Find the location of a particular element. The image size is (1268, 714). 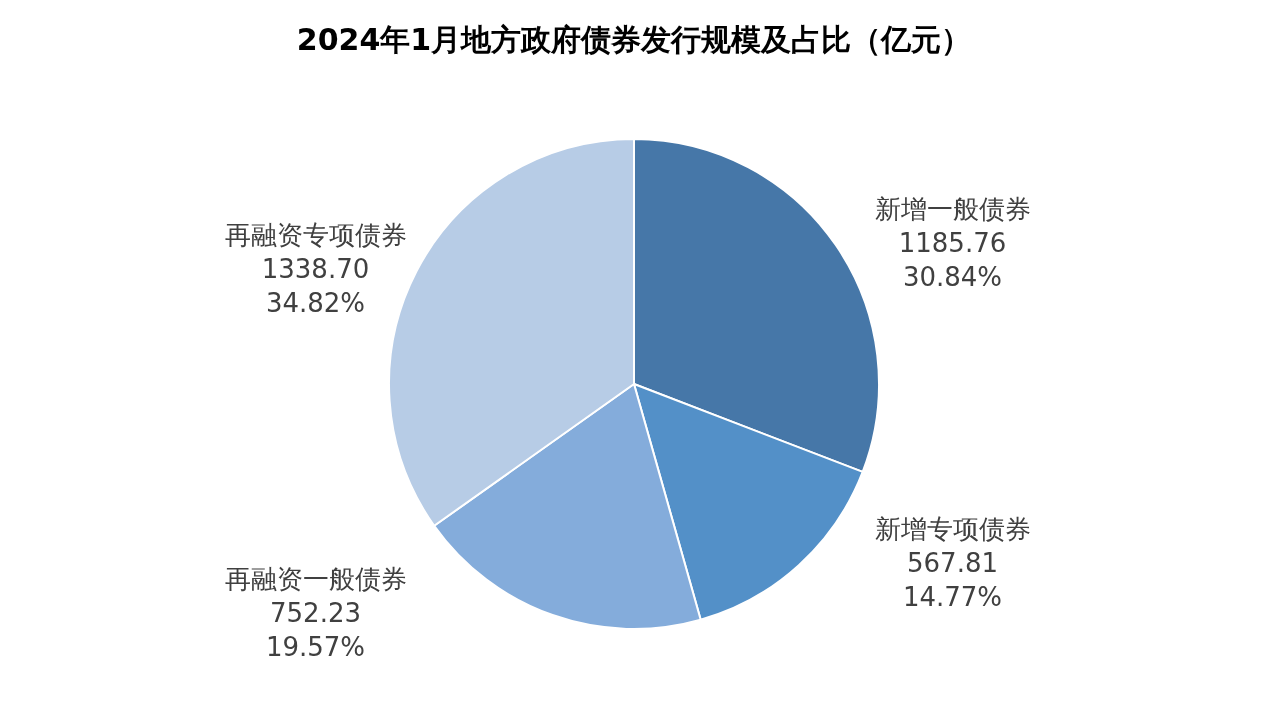

slice-label: 再融资一般债券 is located at coordinates (315, 578).